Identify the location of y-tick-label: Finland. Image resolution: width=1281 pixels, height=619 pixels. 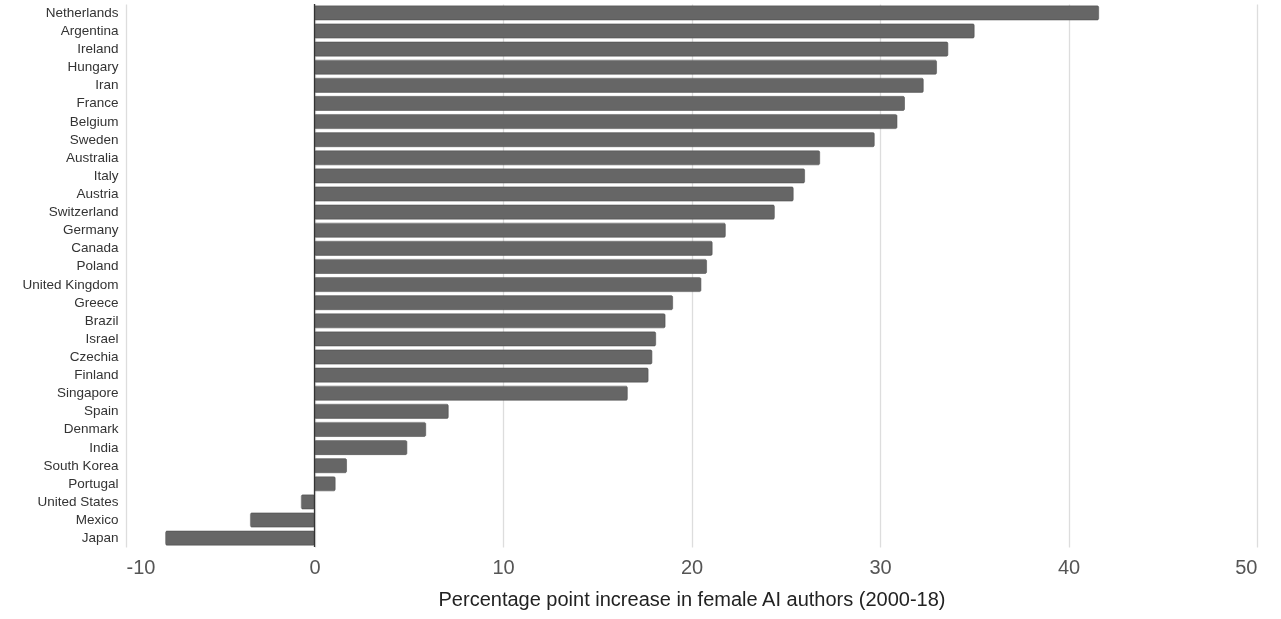
(96, 375).